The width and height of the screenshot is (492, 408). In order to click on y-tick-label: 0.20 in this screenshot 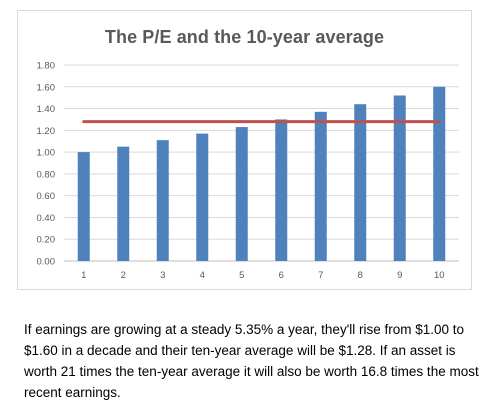, I will do `click(46, 240)`.